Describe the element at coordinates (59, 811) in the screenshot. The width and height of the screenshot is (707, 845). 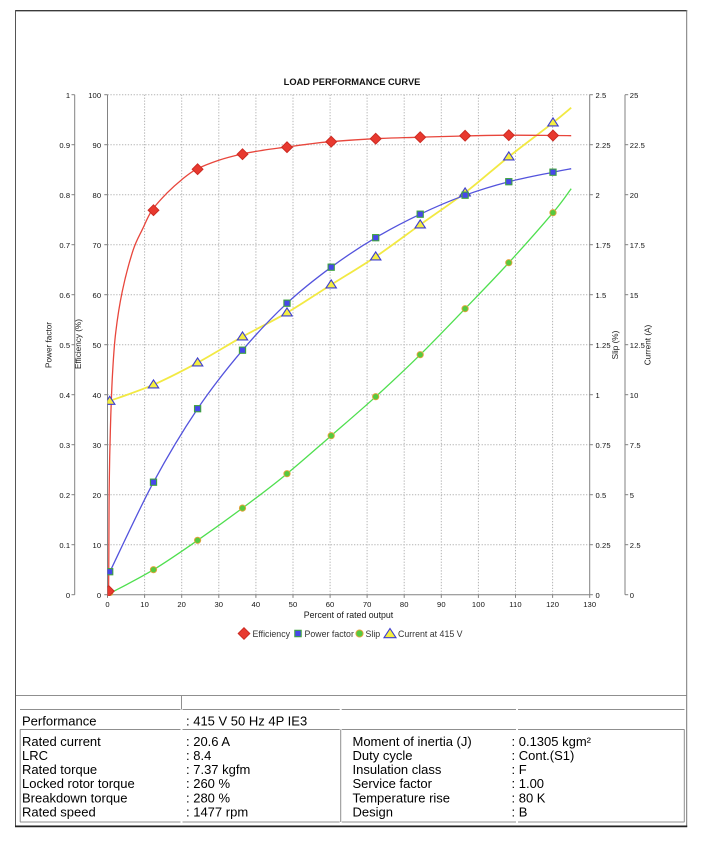
I see `svg-text: Rated speed` at that location.